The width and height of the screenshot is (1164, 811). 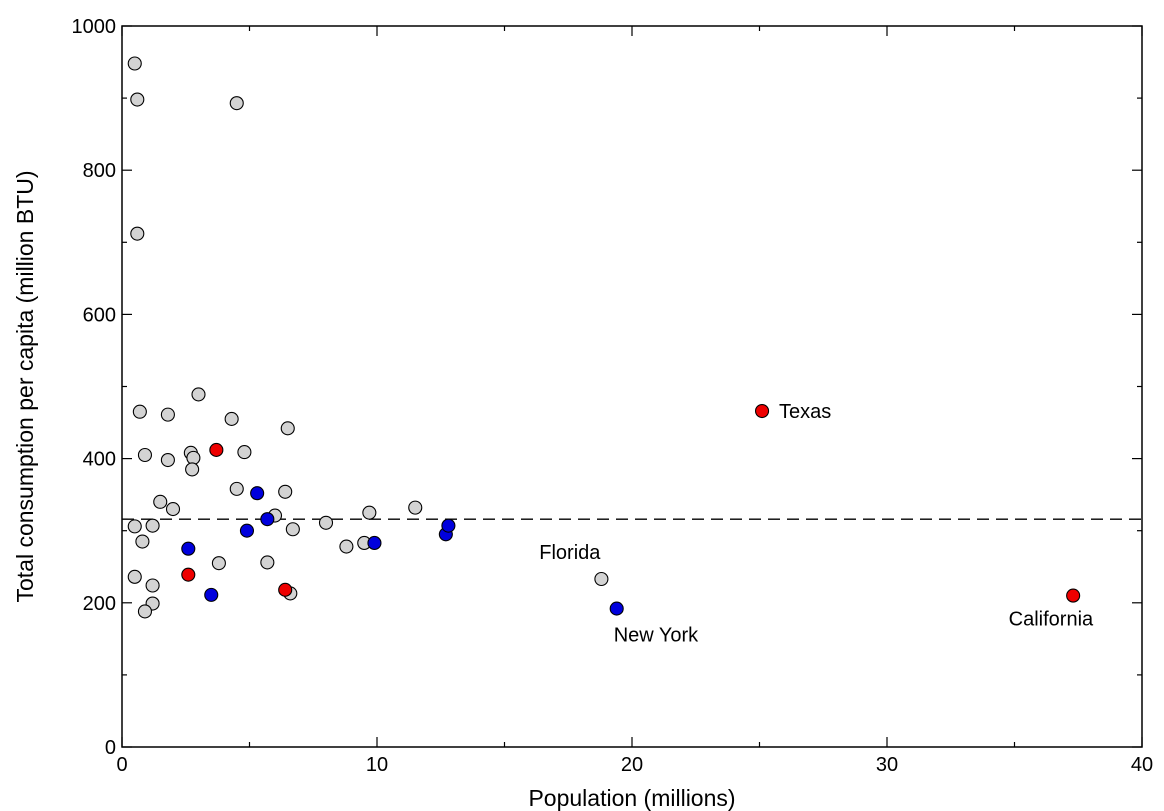 What do you see at coordinates (656, 636) in the screenshot?
I see `point-annotation-label: New York` at bounding box center [656, 636].